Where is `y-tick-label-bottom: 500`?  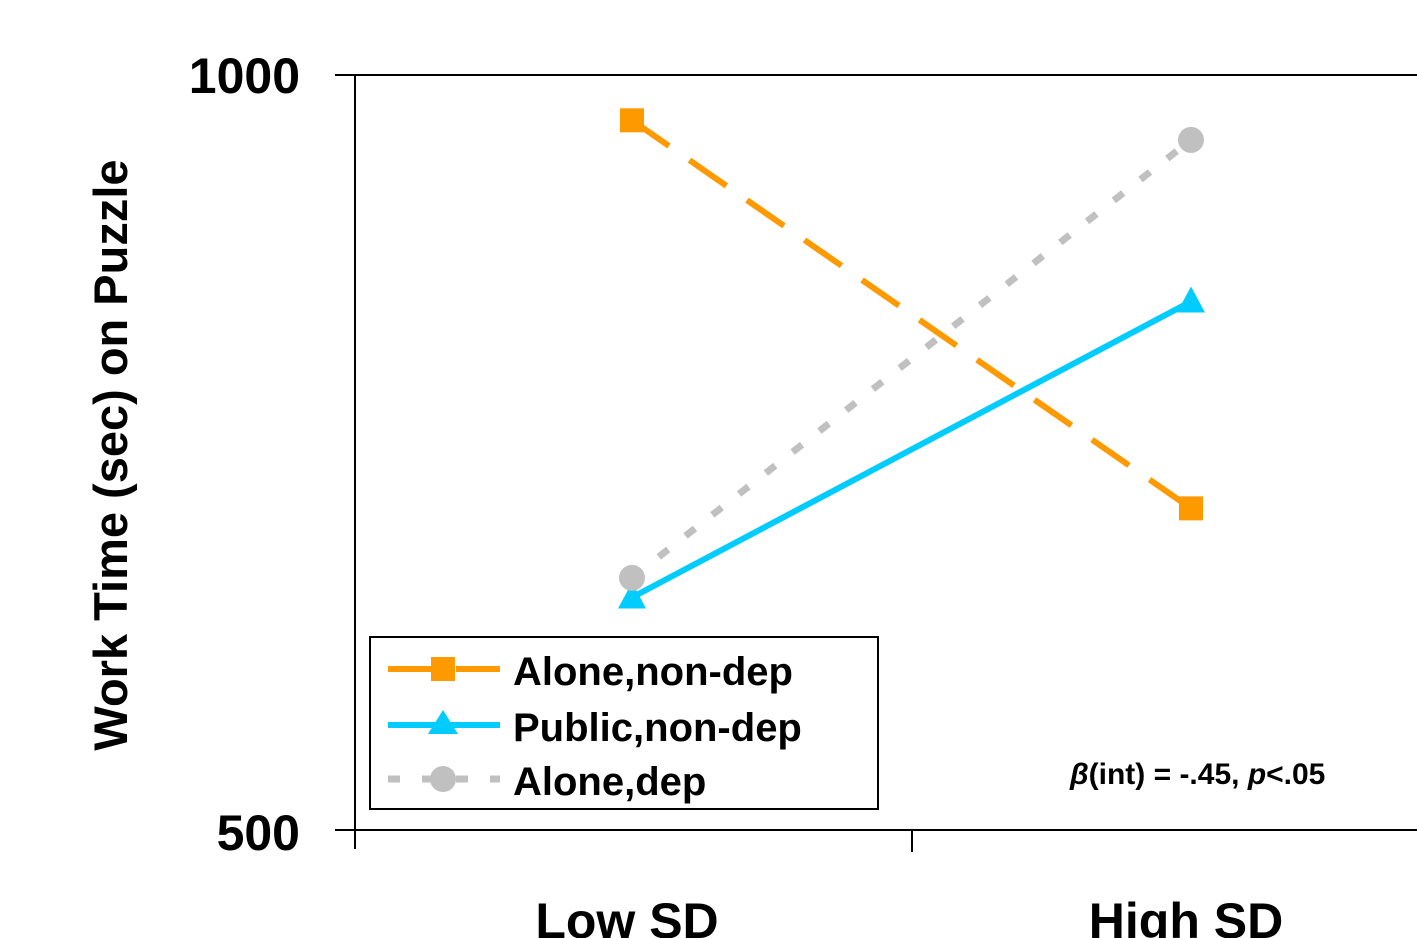 y-tick-label-bottom: 500 is located at coordinates (258, 833).